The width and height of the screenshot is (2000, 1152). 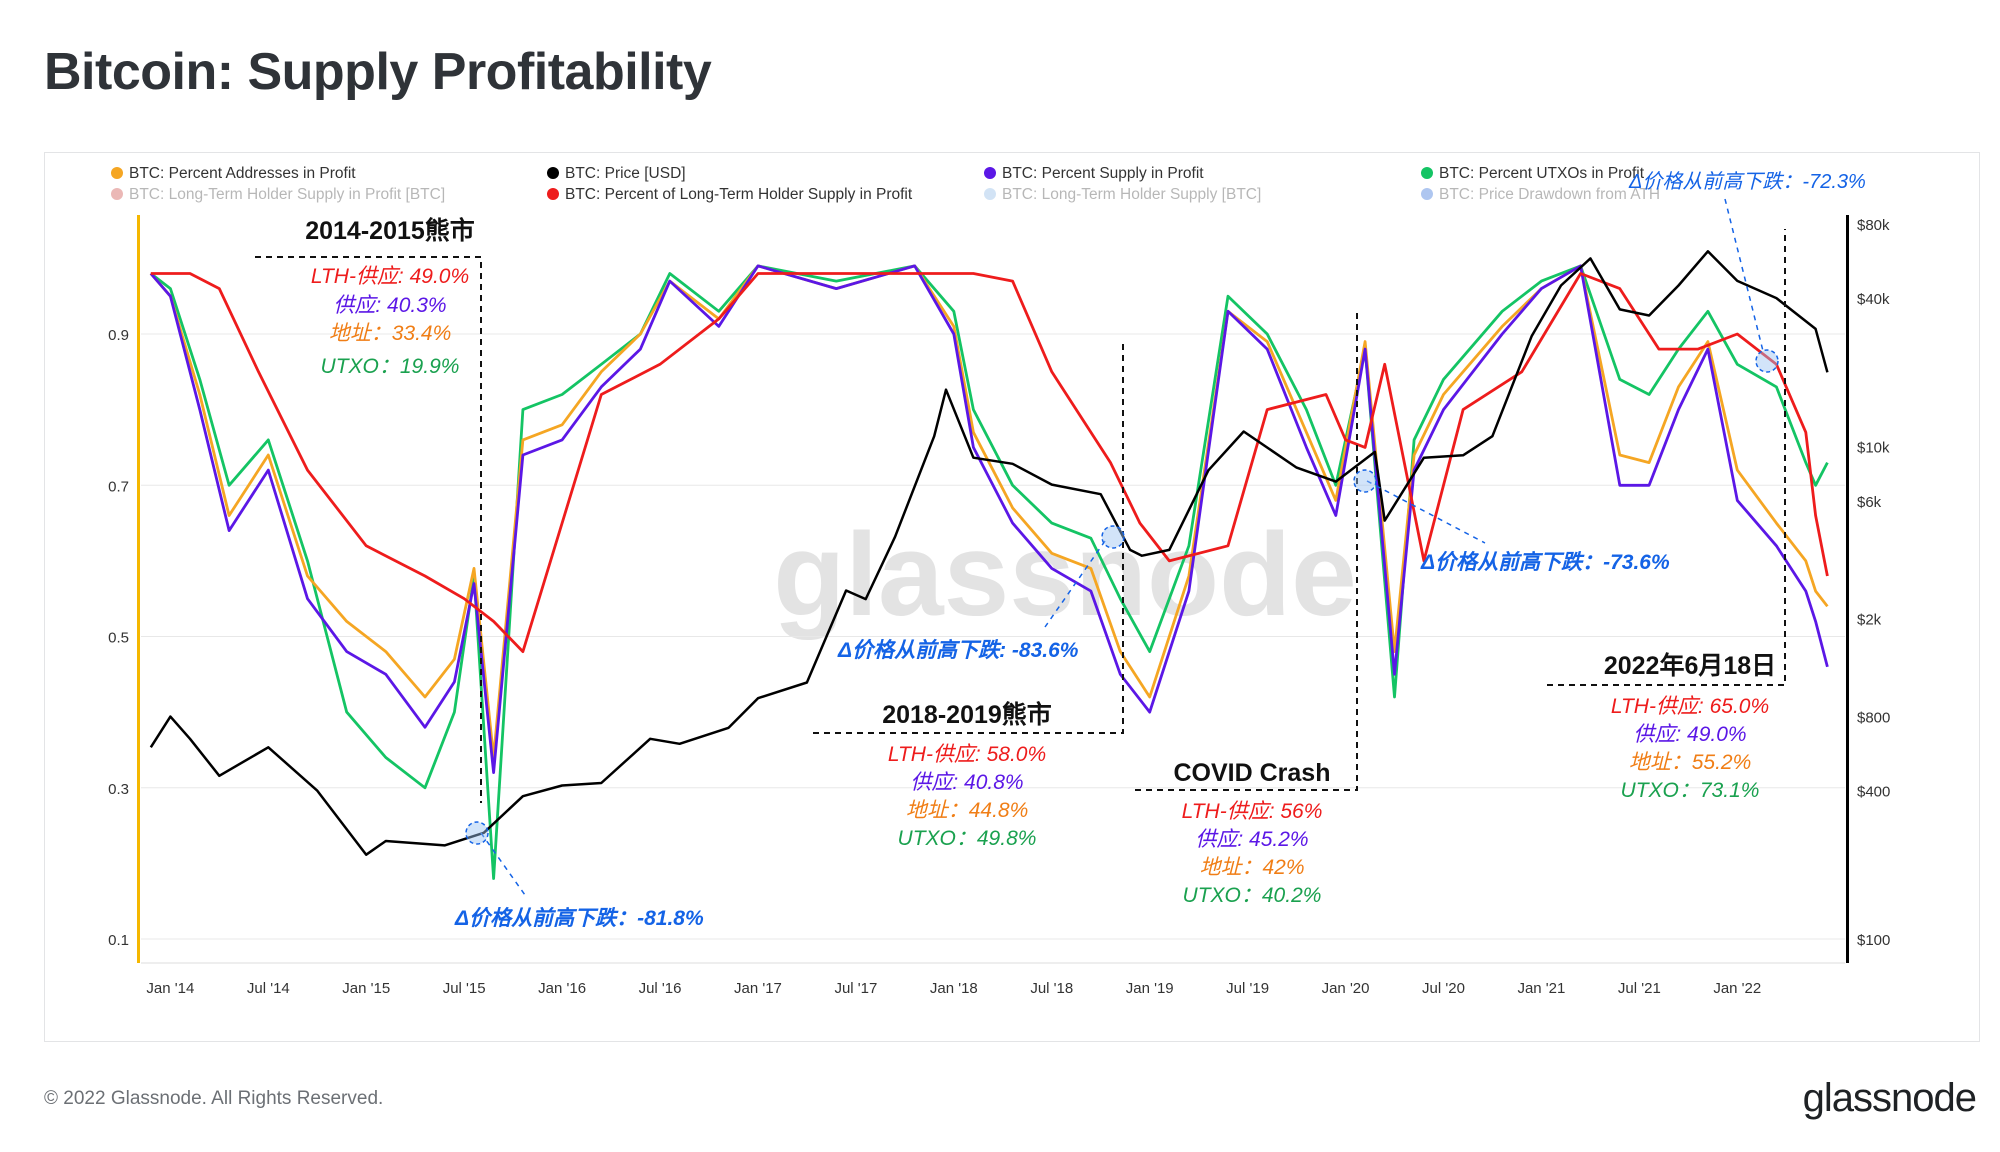 What do you see at coordinates (1252, 811) in the screenshot?
I see `covid-lth: LTH-供应: 56%` at bounding box center [1252, 811].